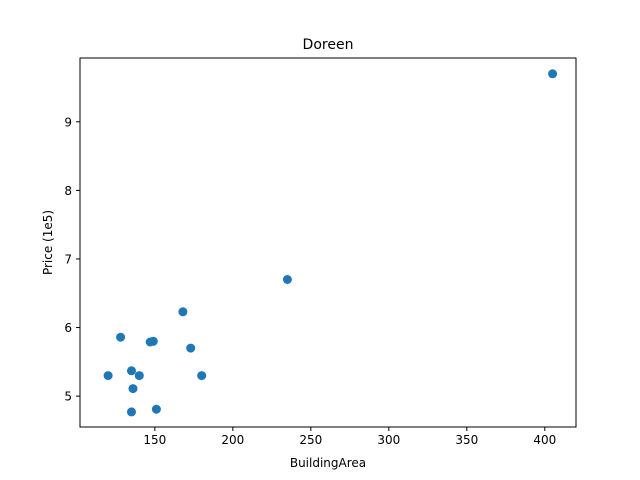 Image resolution: width=640 pixels, height=480 pixels. What do you see at coordinates (154, 440) in the screenshot?
I see `x-tick-label: 150` at bounding box center [154, 440].